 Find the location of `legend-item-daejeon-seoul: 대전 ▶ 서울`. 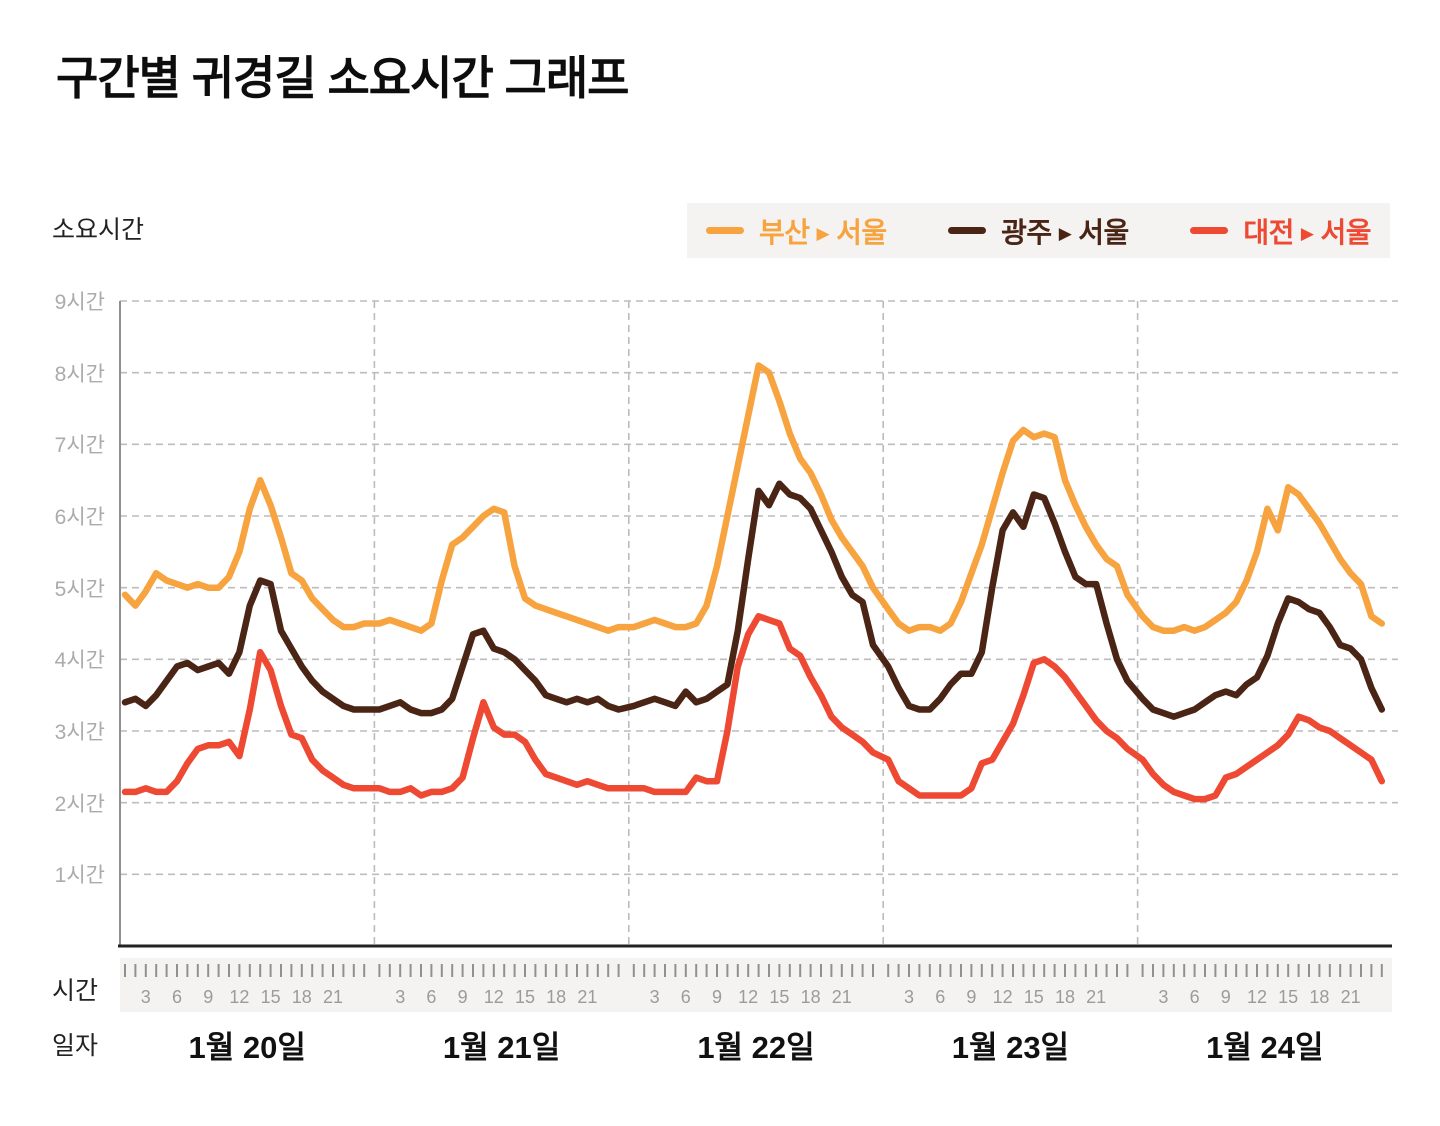

legend-item-daejeon-seoul: 대전 ▶ 서울 is located at coordinates (1280, 231).